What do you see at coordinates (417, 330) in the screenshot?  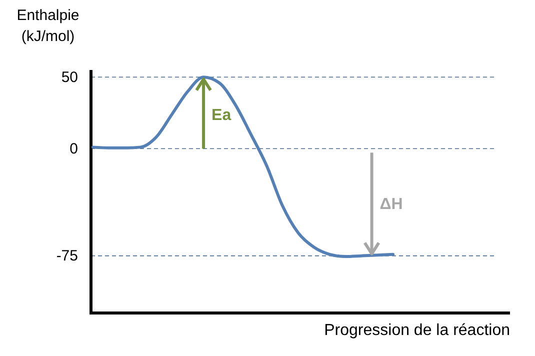 I see `x-axis-title: Progression de la réaction` at bounding box center [417, 330].